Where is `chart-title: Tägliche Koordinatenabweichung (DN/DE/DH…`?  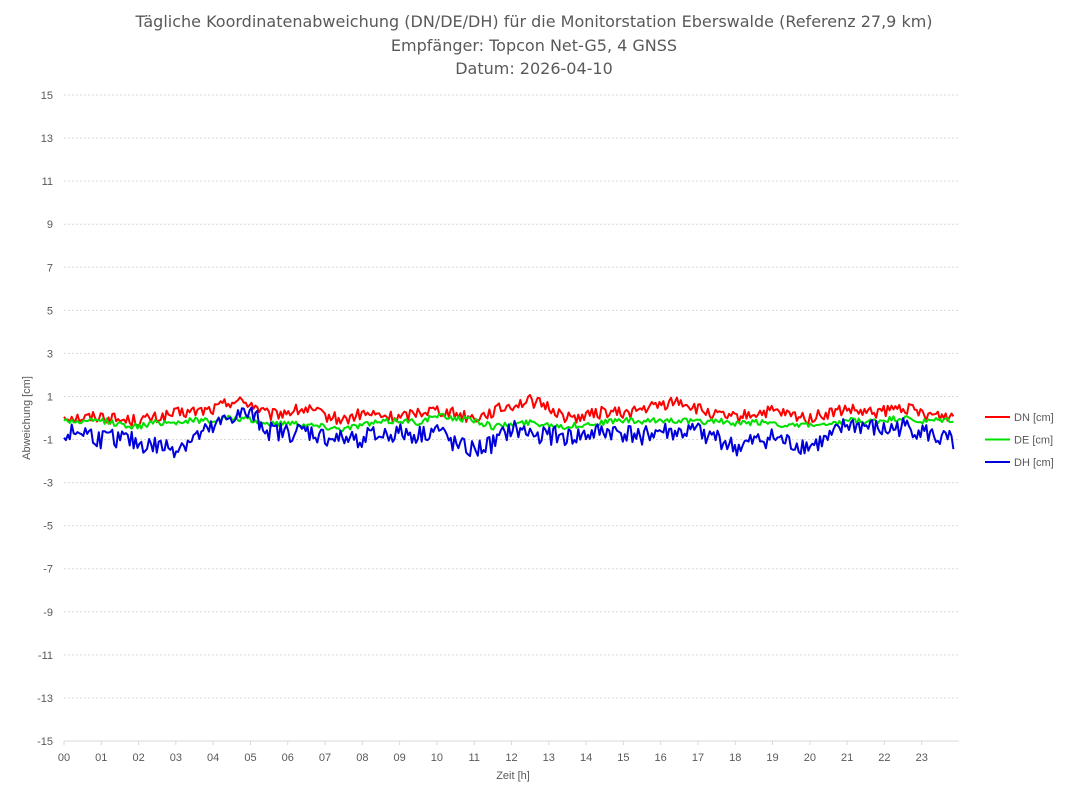
chart-title: Tägliche Koordinatenabweichung (DN/DE/DH… is located at coordinates (534, 21).